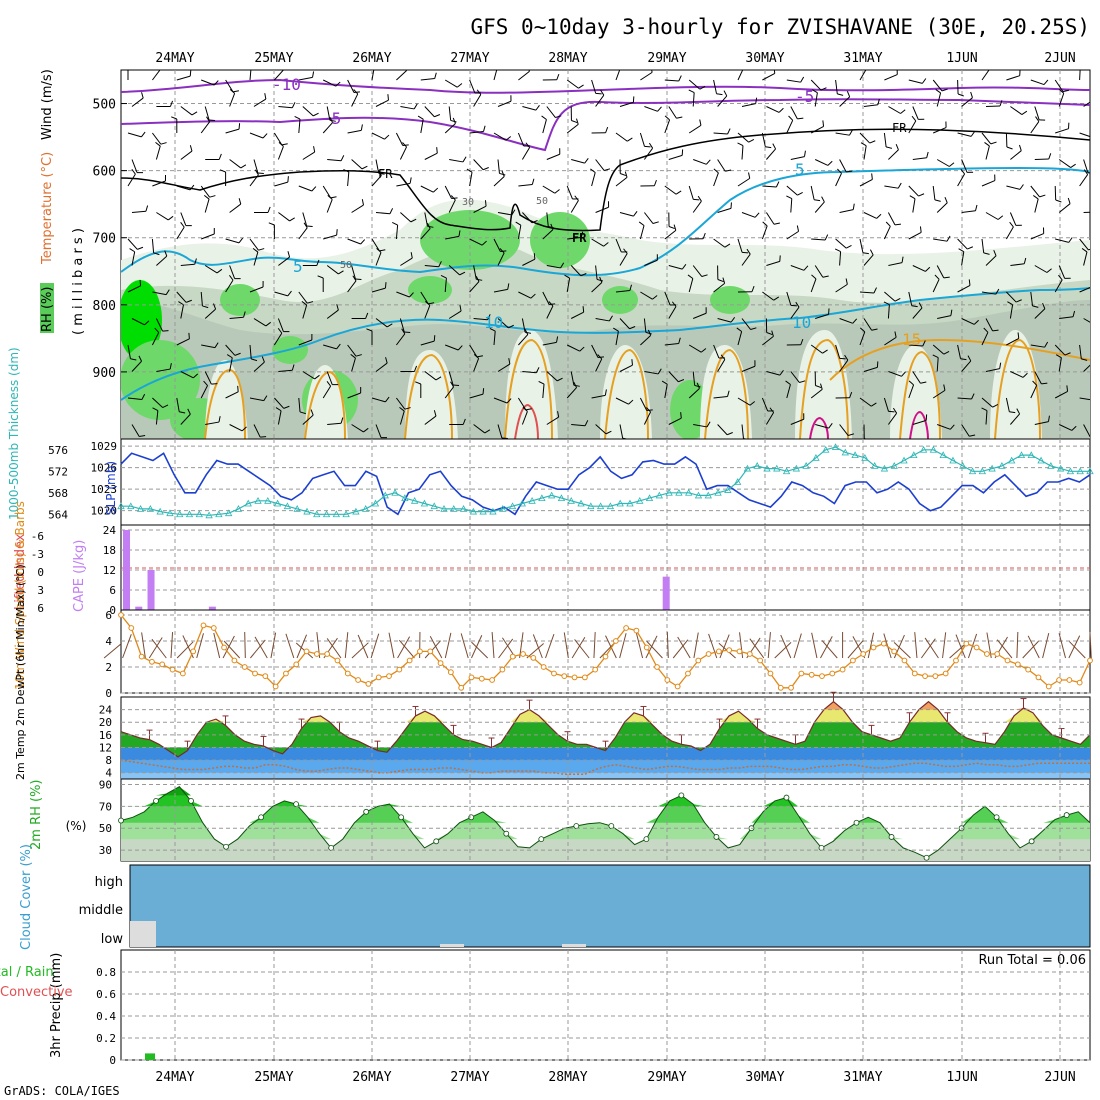 This screenshot has width=1100, height=1100. What do you see at coordinates (47, 309) in the screenshot?
I see `ylabel-rh: RH (%)` at bounding box center [47, 309].